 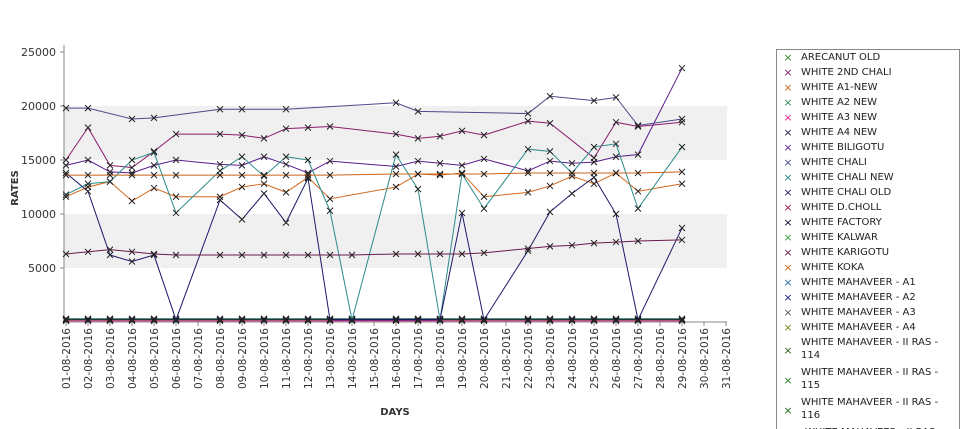 What do you see at coordinates (309, 358) in the screenshot?
I see `x-tick-label: 12-08-2016` at bounding box center [309, 358].